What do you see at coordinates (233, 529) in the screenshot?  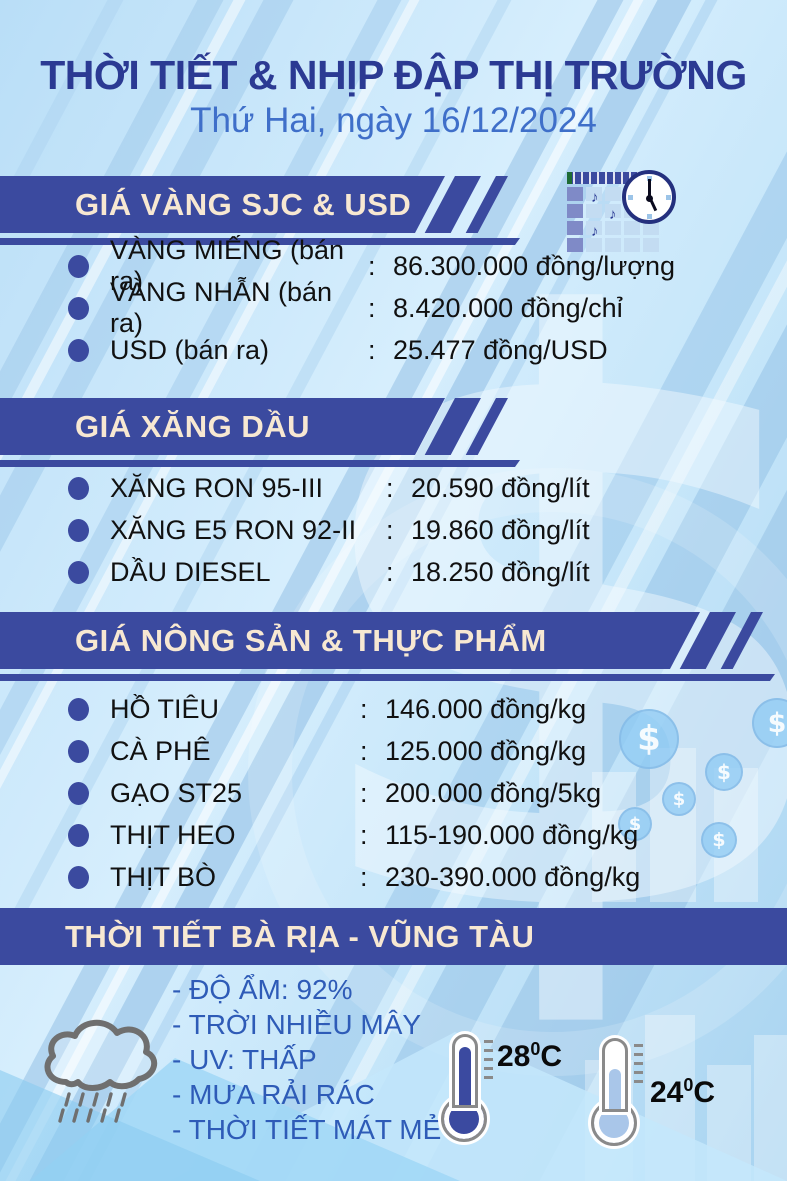 I see `price-label: XĂNG E5 RON 92-II` at bounding box center [233, 529].